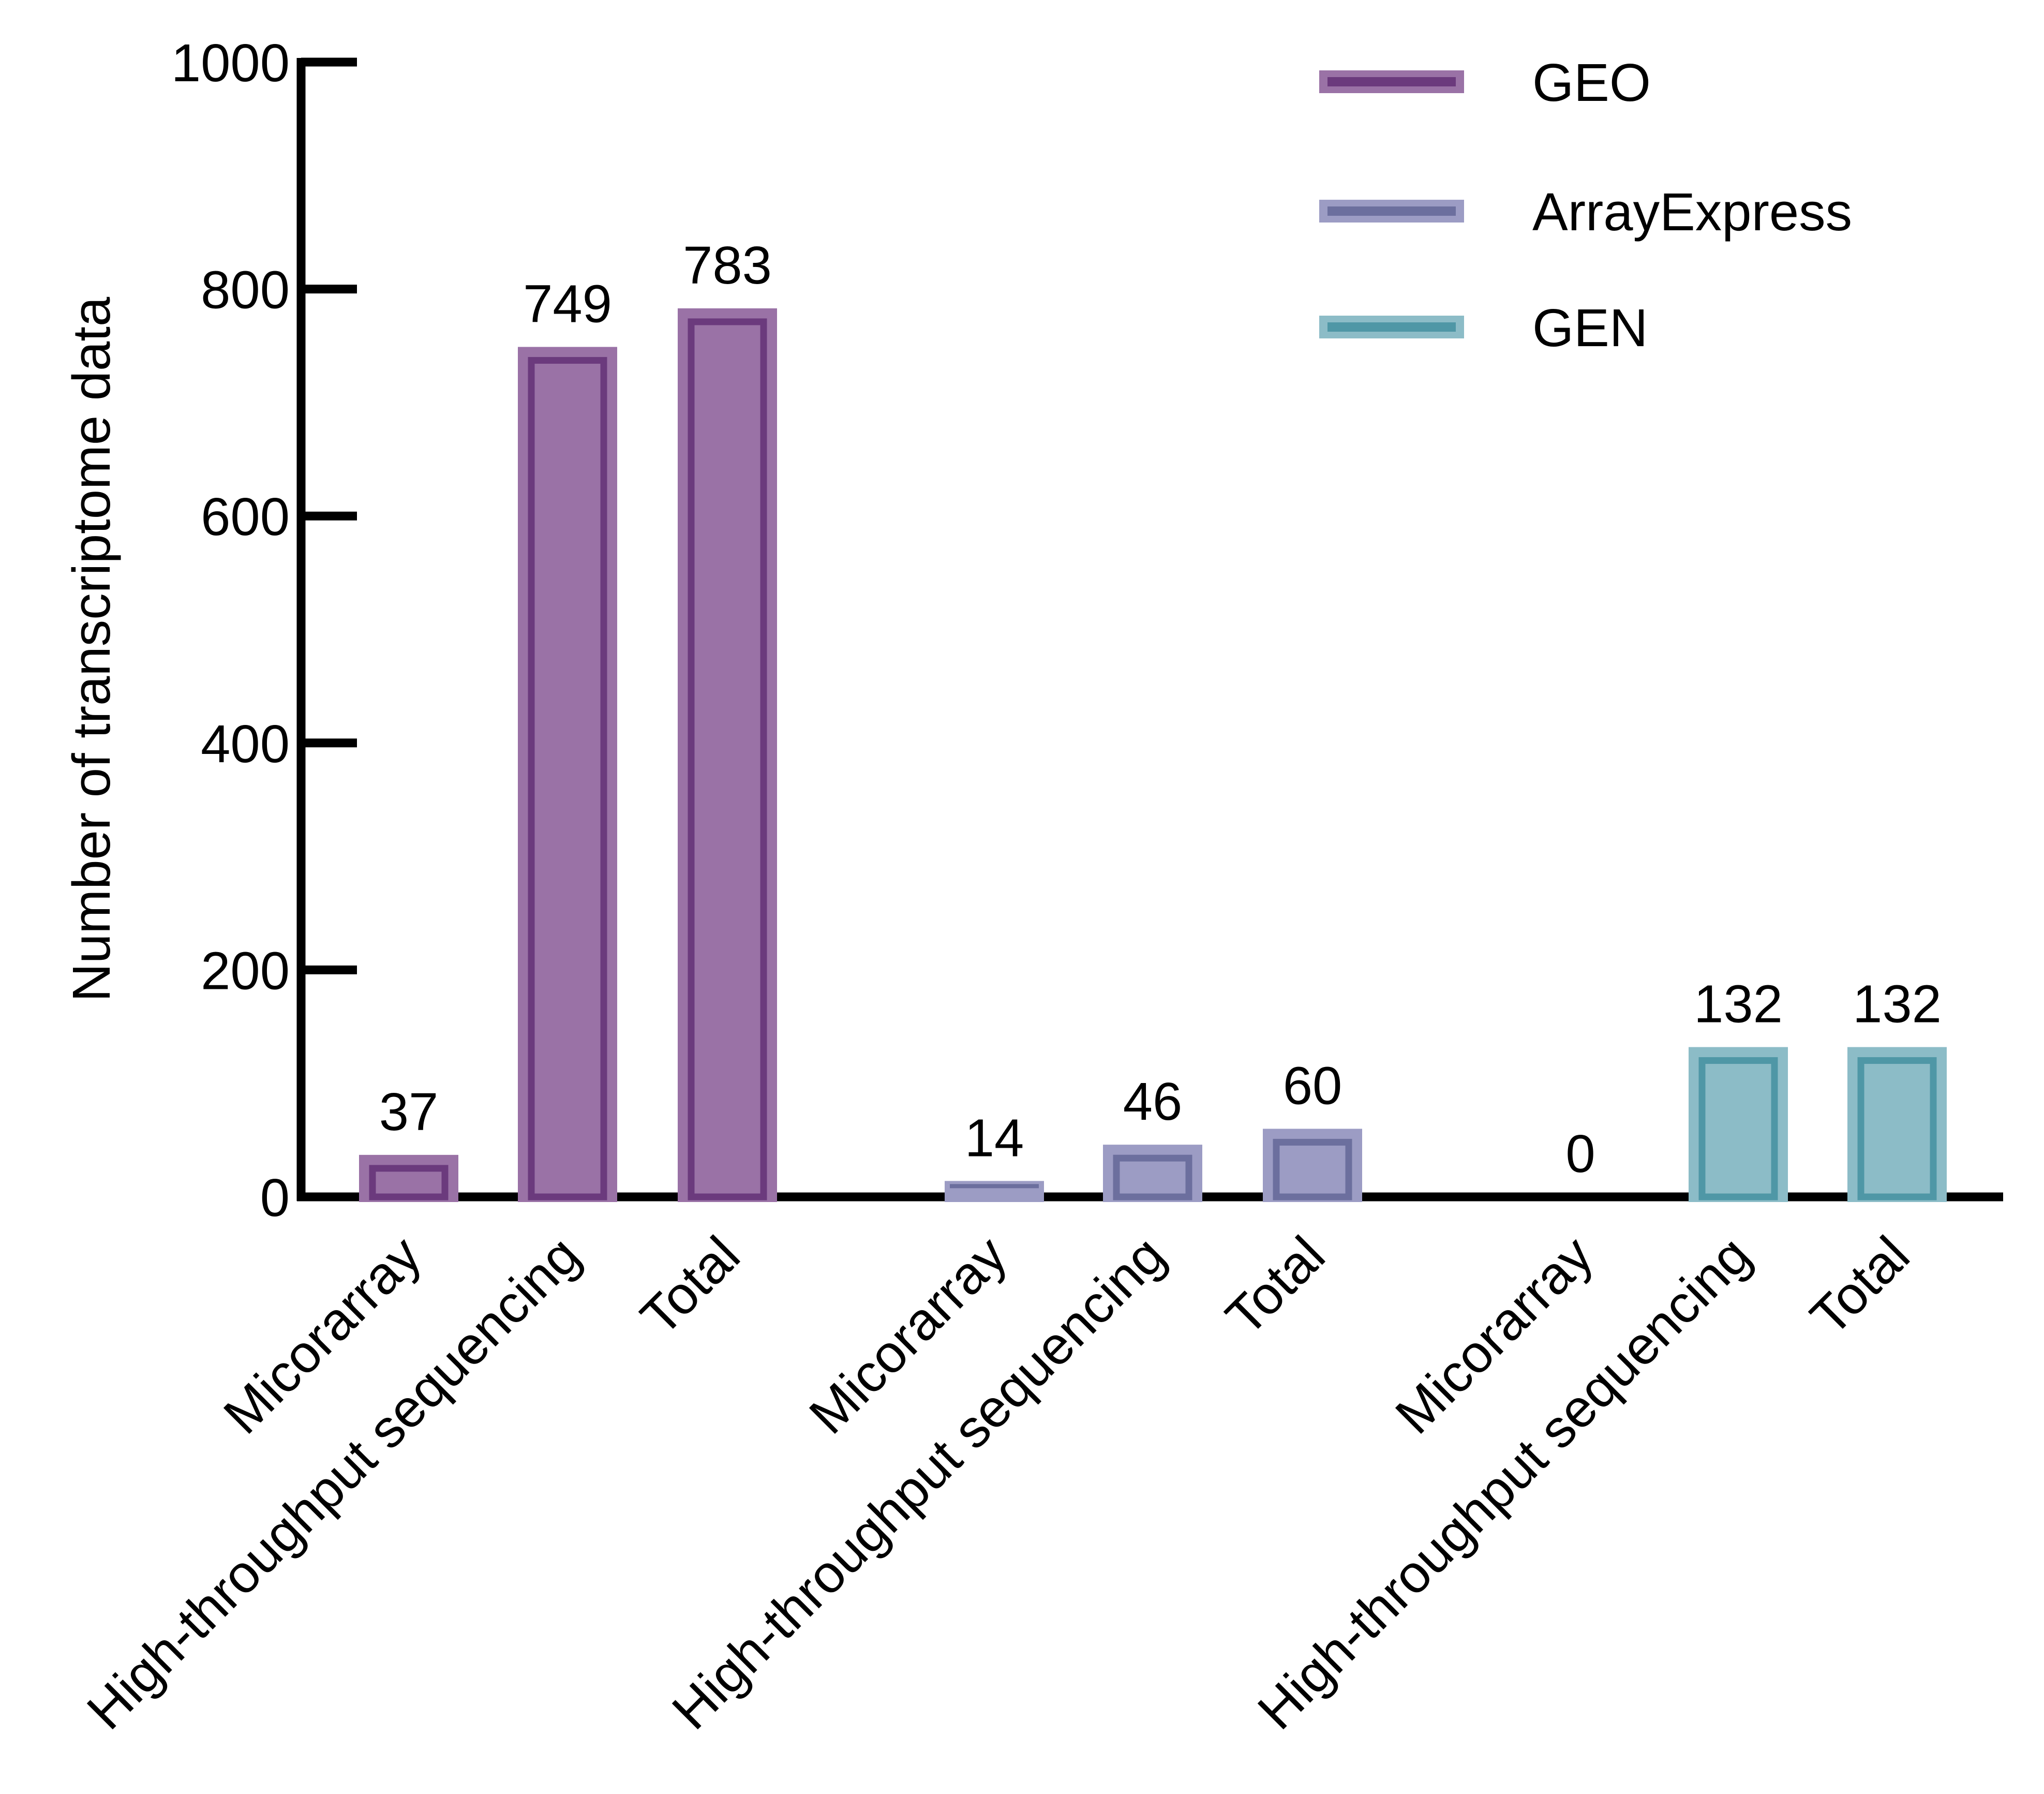 Image resolution: width=2044 pixels, height=1794 pixels. I want to click on y-tick-label: 1000, so click(230, 63).